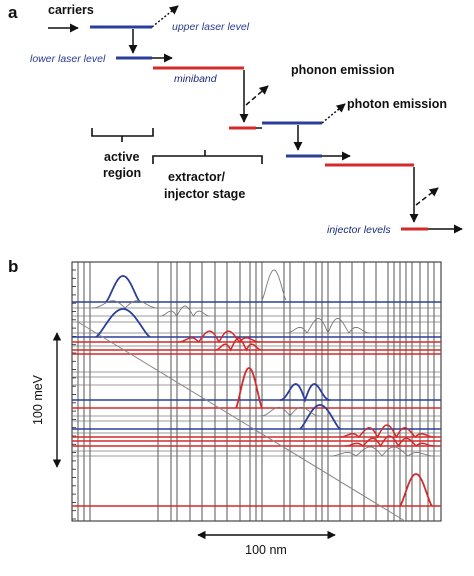 The height and width of the screenshot is (576, 474). Describe the element at coordinates (121, 157) in the screenshot. I see `active-region-label-1: active` at that location.